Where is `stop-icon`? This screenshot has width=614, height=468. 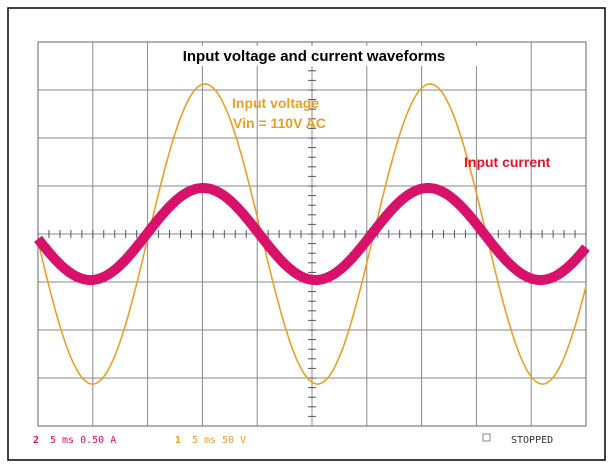 stop-icon is located at coordinates (486, 437).